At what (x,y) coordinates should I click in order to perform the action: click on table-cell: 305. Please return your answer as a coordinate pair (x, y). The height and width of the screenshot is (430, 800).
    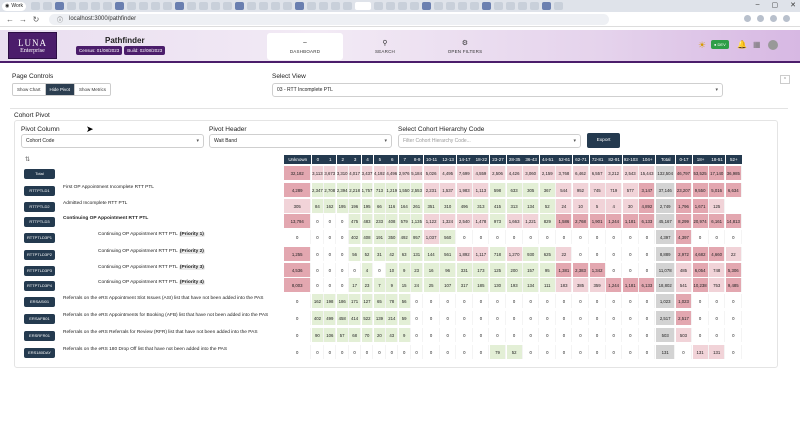
    Looking at the image, I should click on (531, 190).